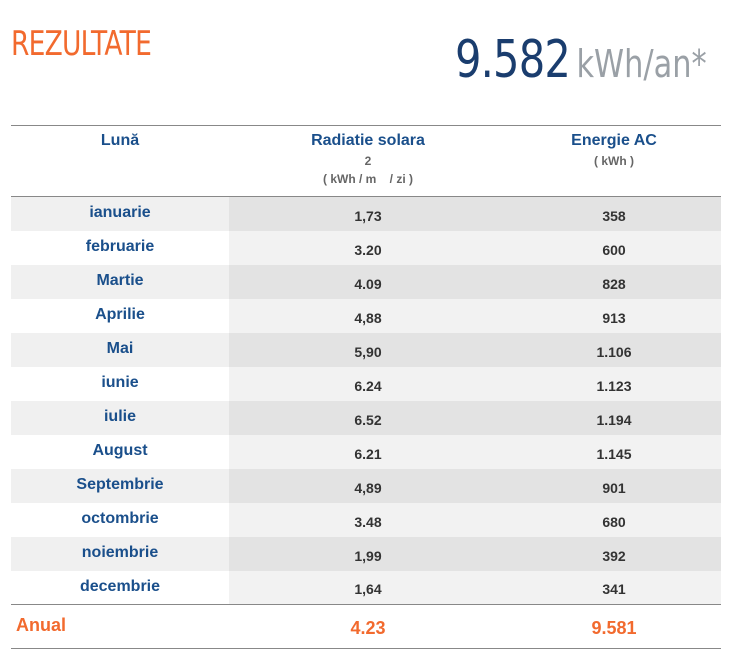 This screenshot has height=666, width=733. What do you see at coordinates (120, 553) in the screenshot?
I see `month-cell: noiembrie` at bounding box center [120, 553].